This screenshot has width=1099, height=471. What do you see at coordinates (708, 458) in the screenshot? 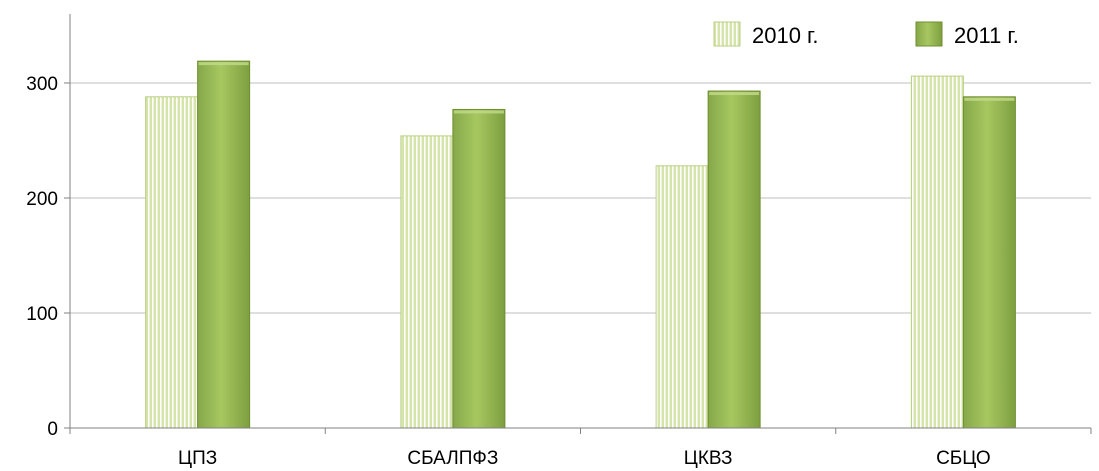
I see `x-tick-label: ЦКВЗ` at bounding box center [708, 458].